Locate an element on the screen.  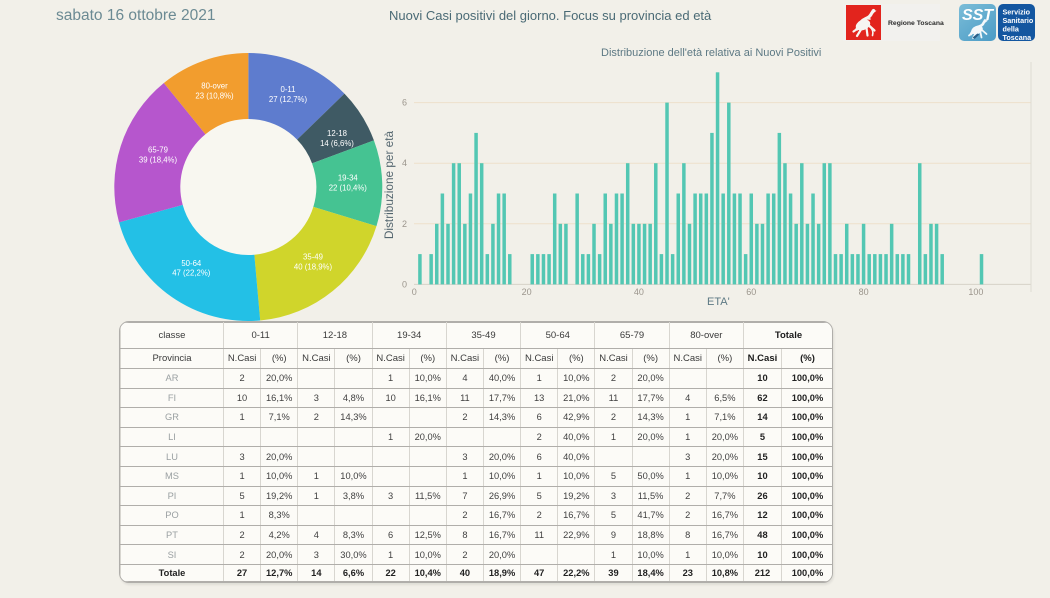
svg-text: della is located at coordinates (1011, 29).